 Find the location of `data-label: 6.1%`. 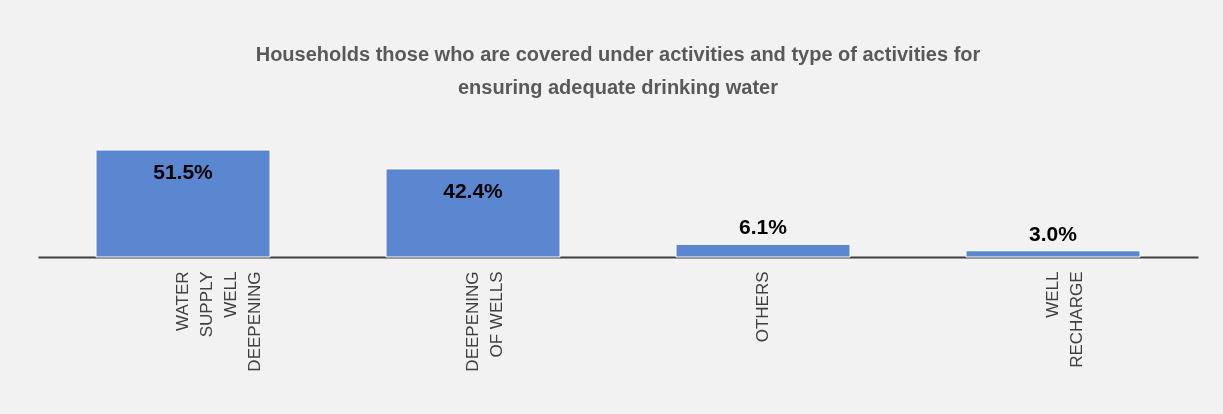

data-label: 6.1% is located at coordinates (763, 227).